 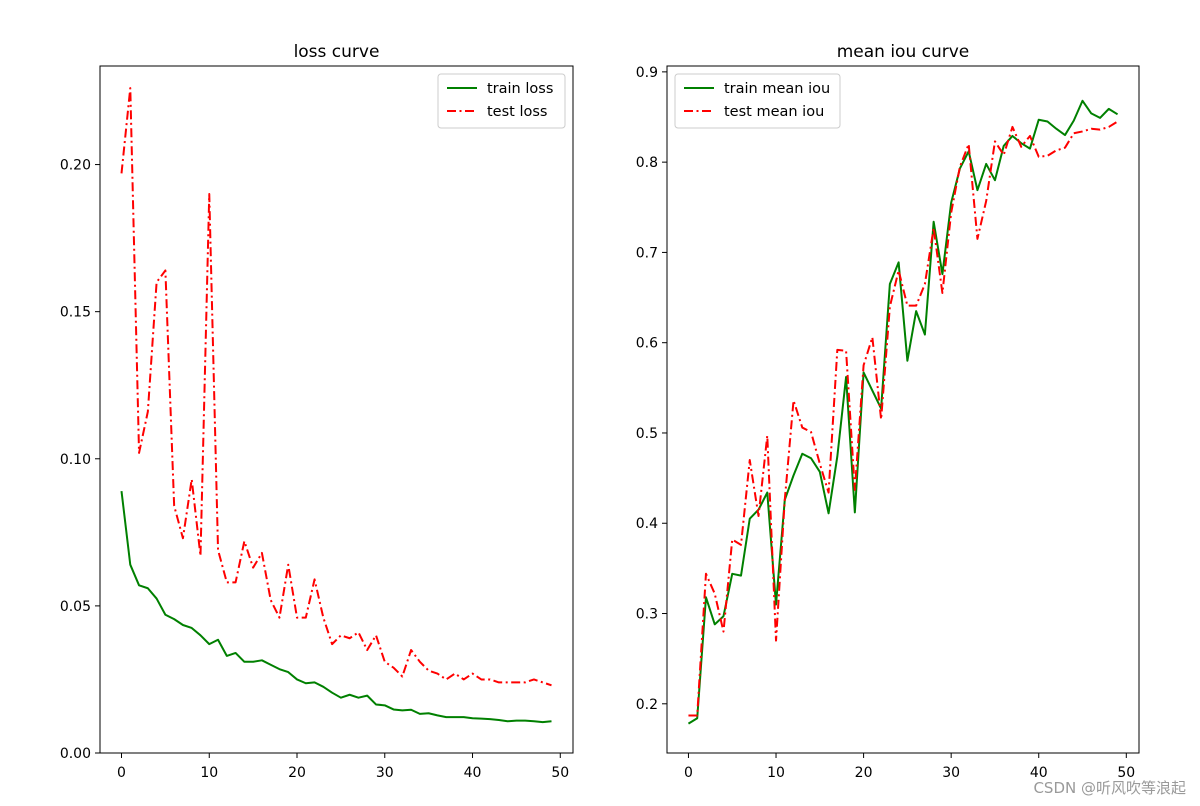 What do you see at coordinates (520, 89) in the screenshot?
I see `loss-legend-label: train loss` at bounding box center [520, 89].